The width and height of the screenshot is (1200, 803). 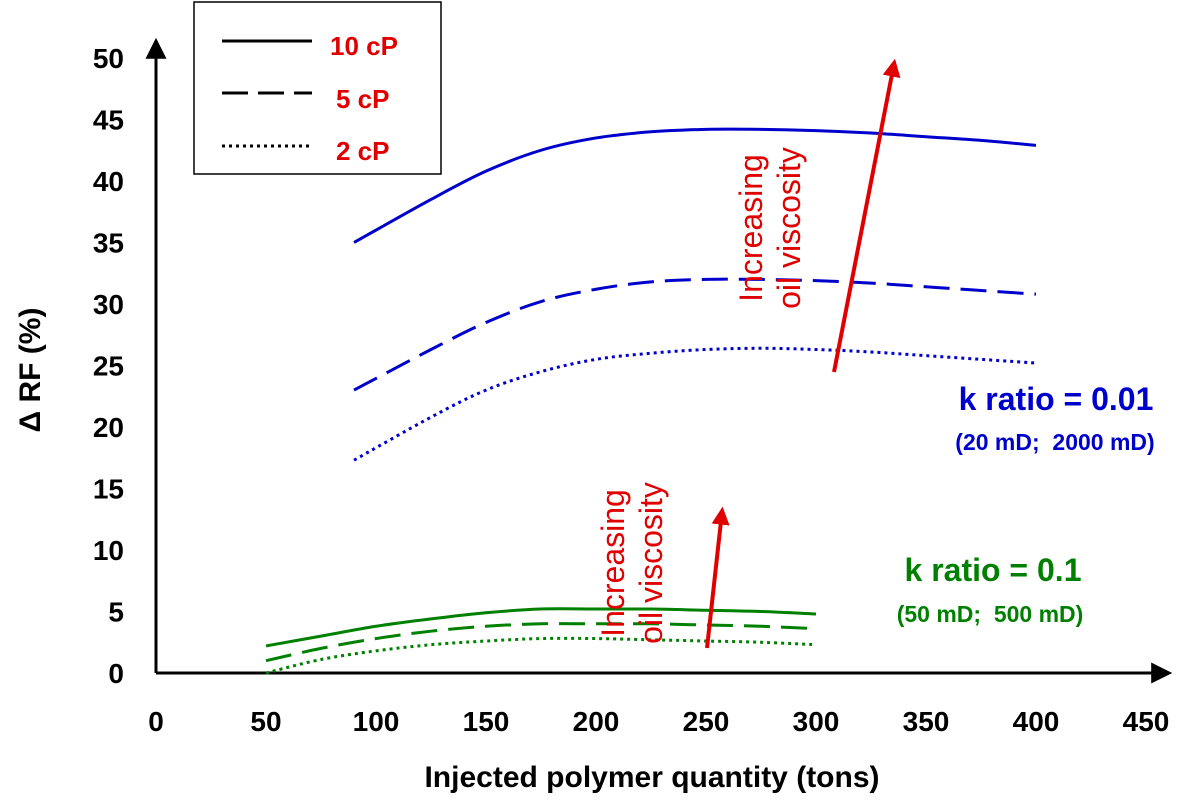 I want to click on x-tick-label: 400, so click(x=1036, y=721).